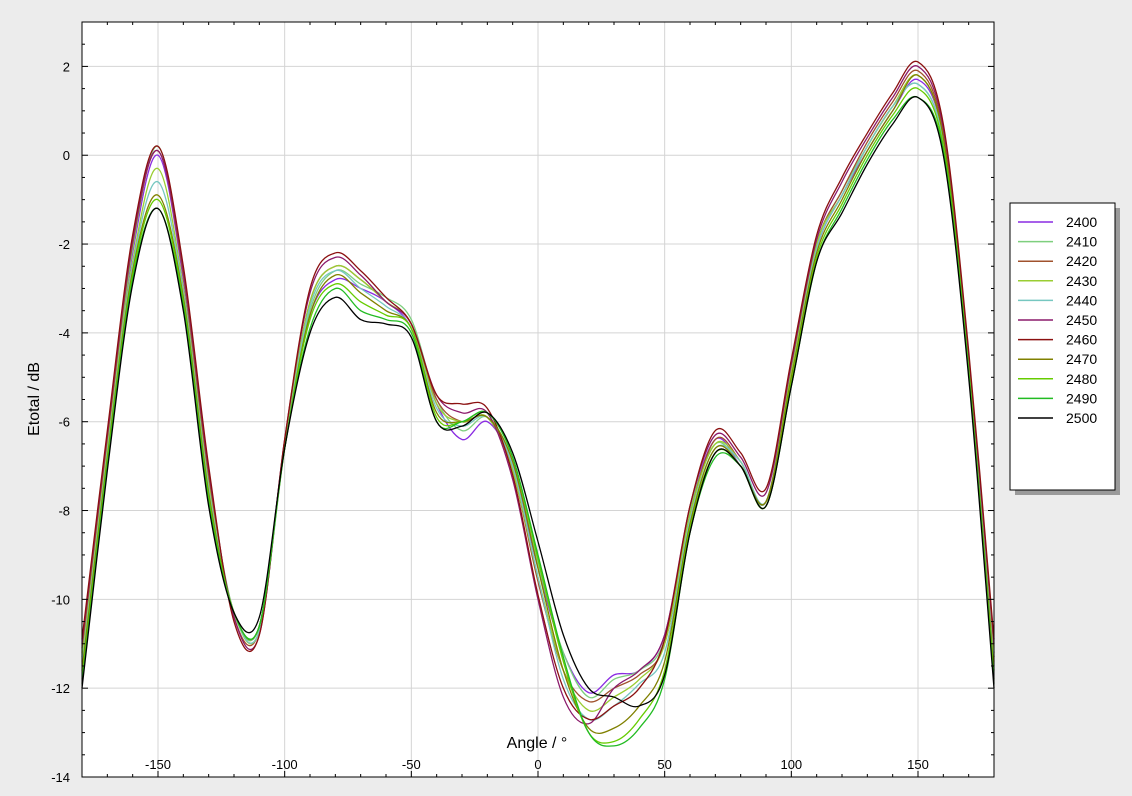 This screenshot has width=1132, height=796. I want to click on x-tick-label: -100, so click(285, 764).